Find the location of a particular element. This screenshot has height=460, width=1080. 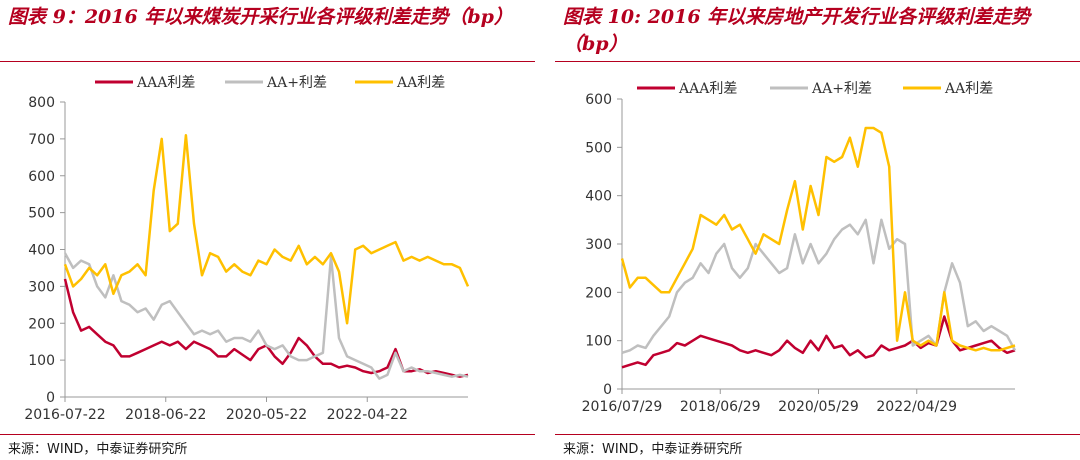

x-tick-label: 2018/06/29 is located at coordinates (720, 407).